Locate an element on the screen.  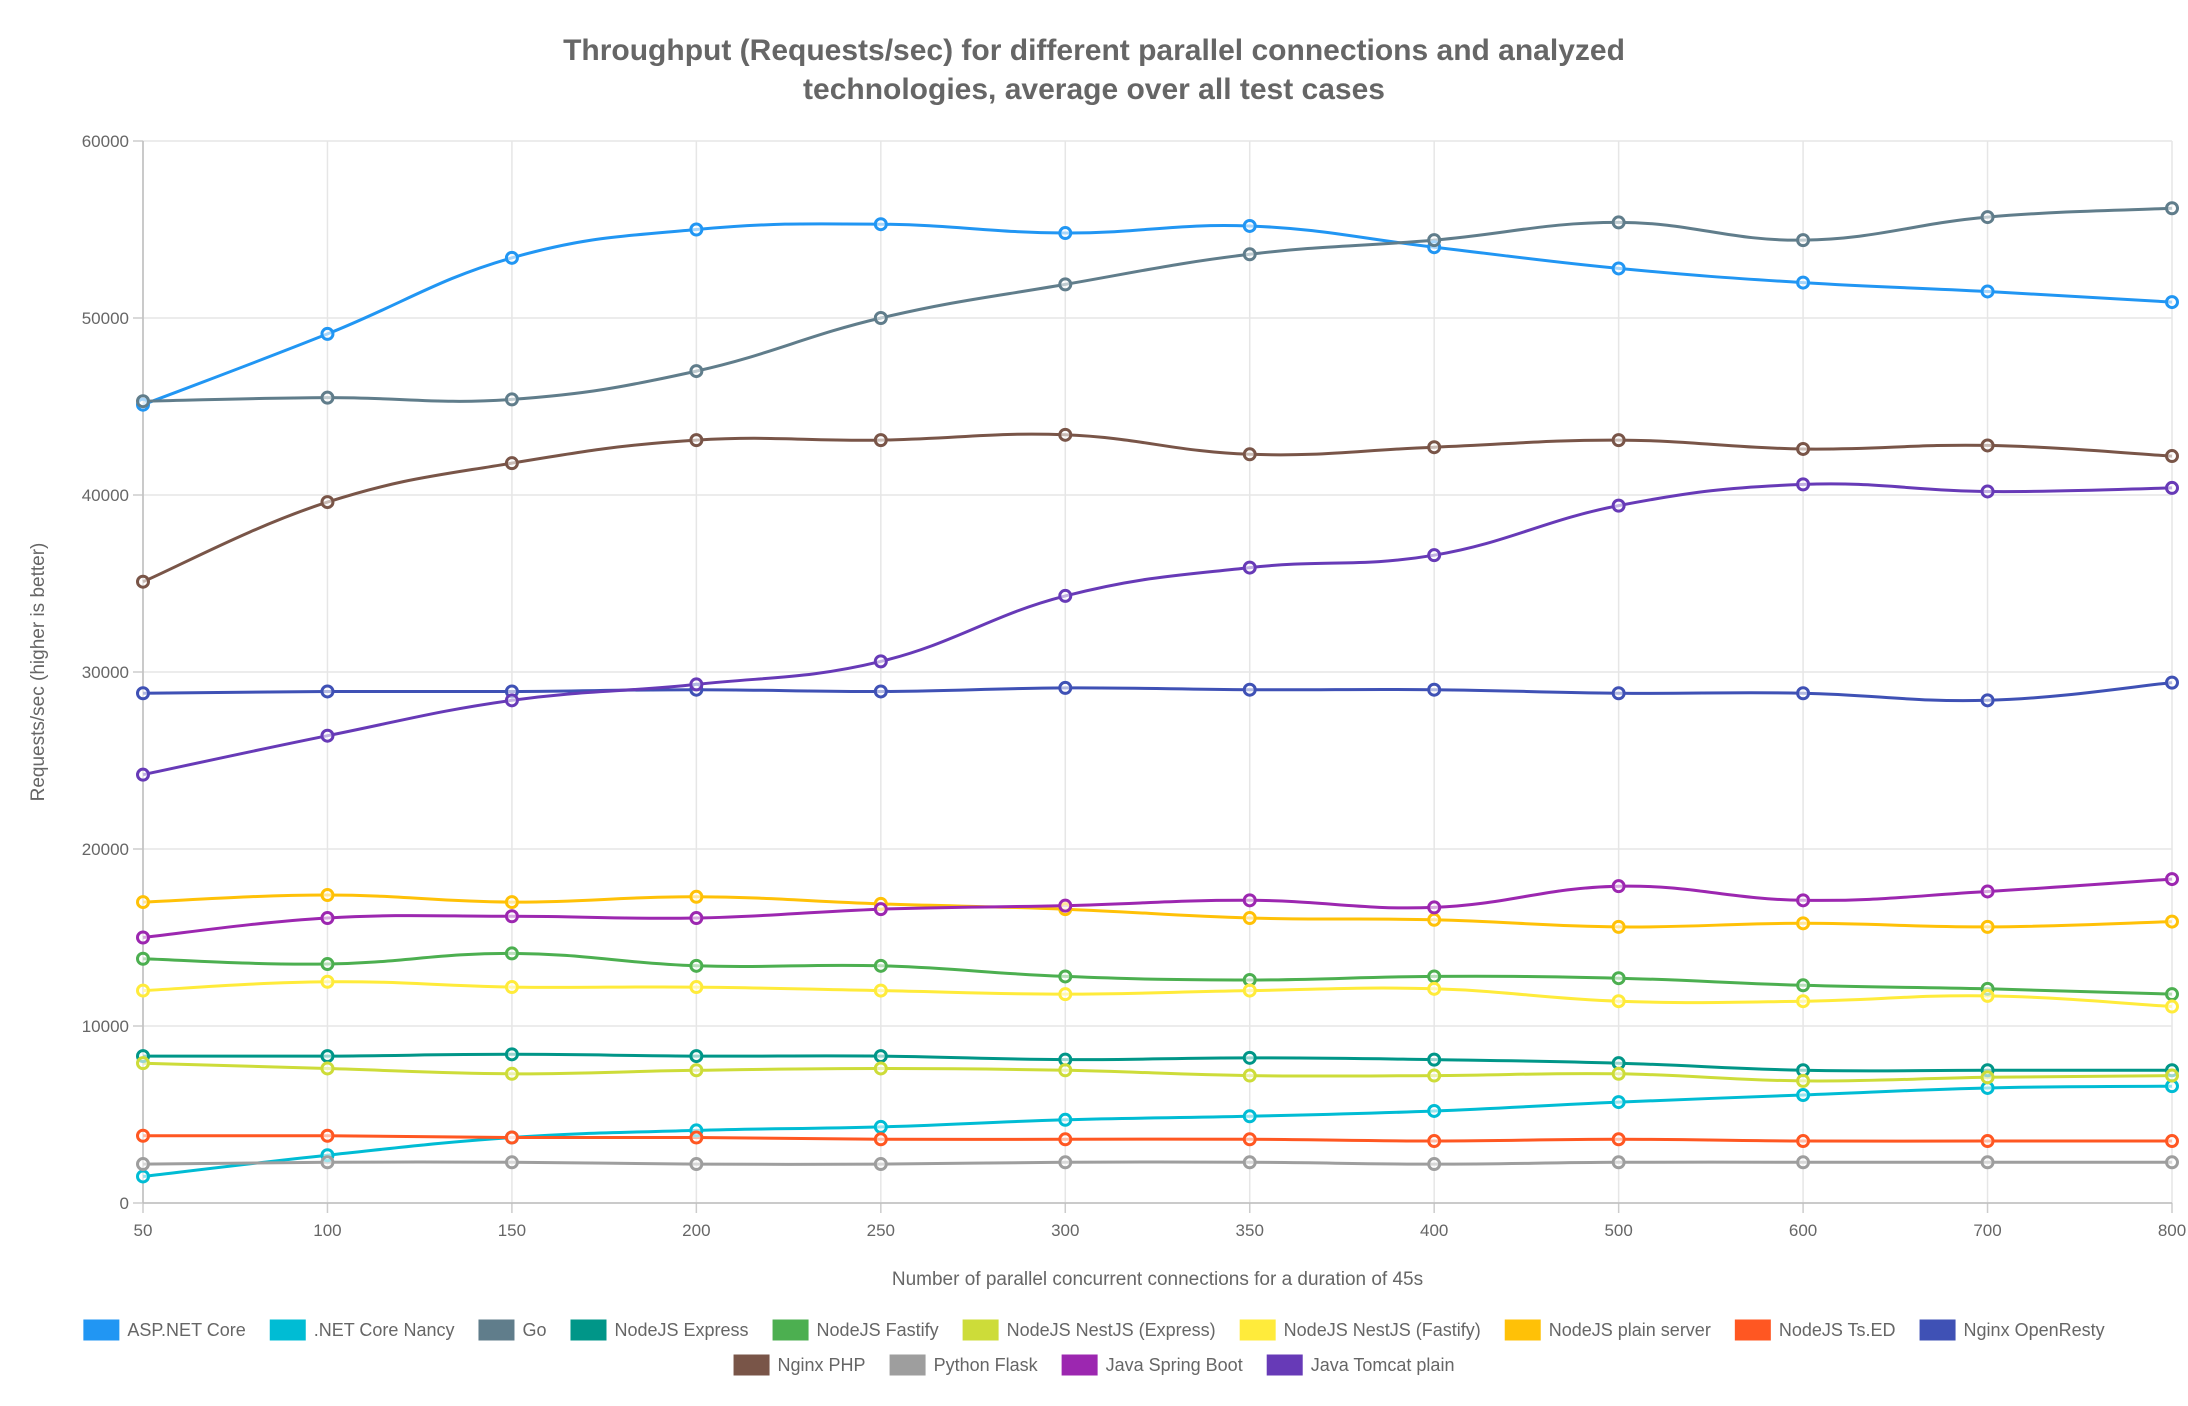
x-tick-label: 600 is located at coordinates (1803, 1230).